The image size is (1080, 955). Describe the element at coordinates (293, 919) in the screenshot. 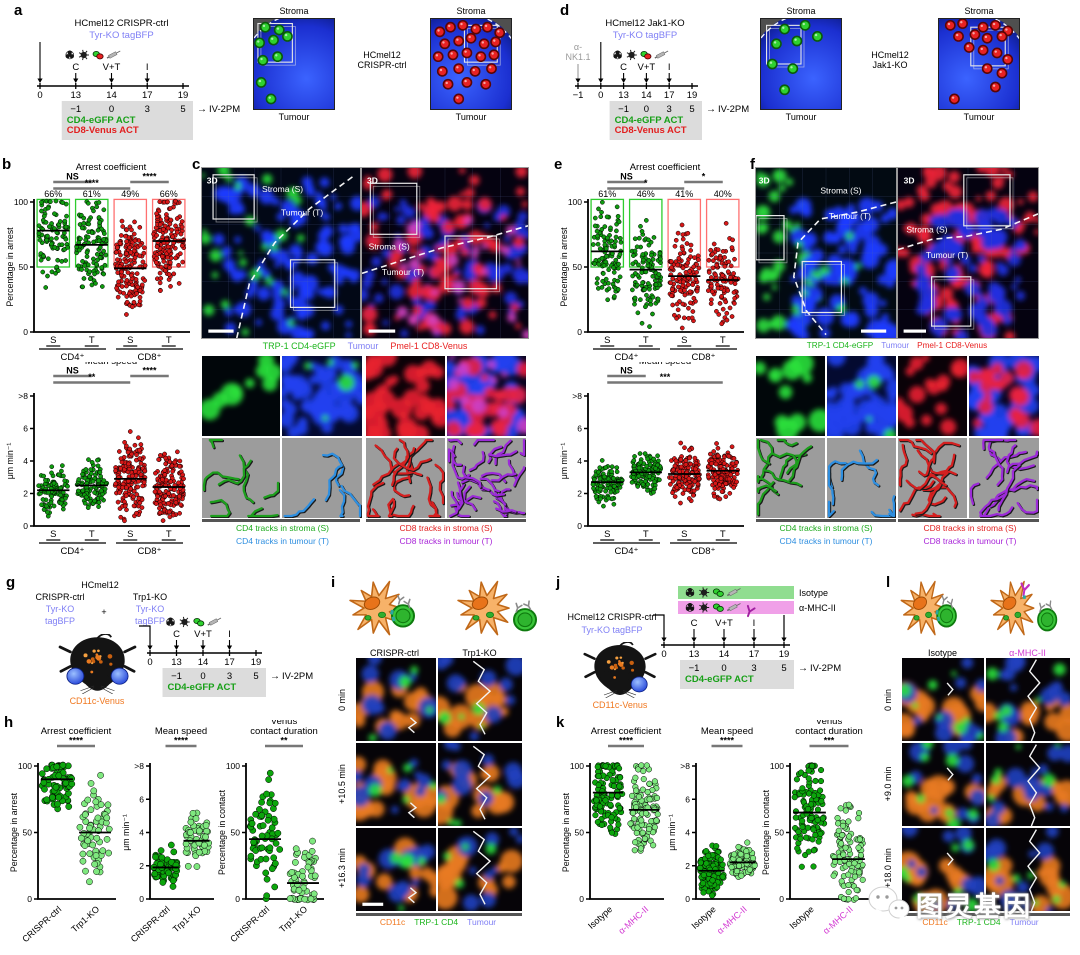

I see `svg-text: Trp1-KO` at that location.